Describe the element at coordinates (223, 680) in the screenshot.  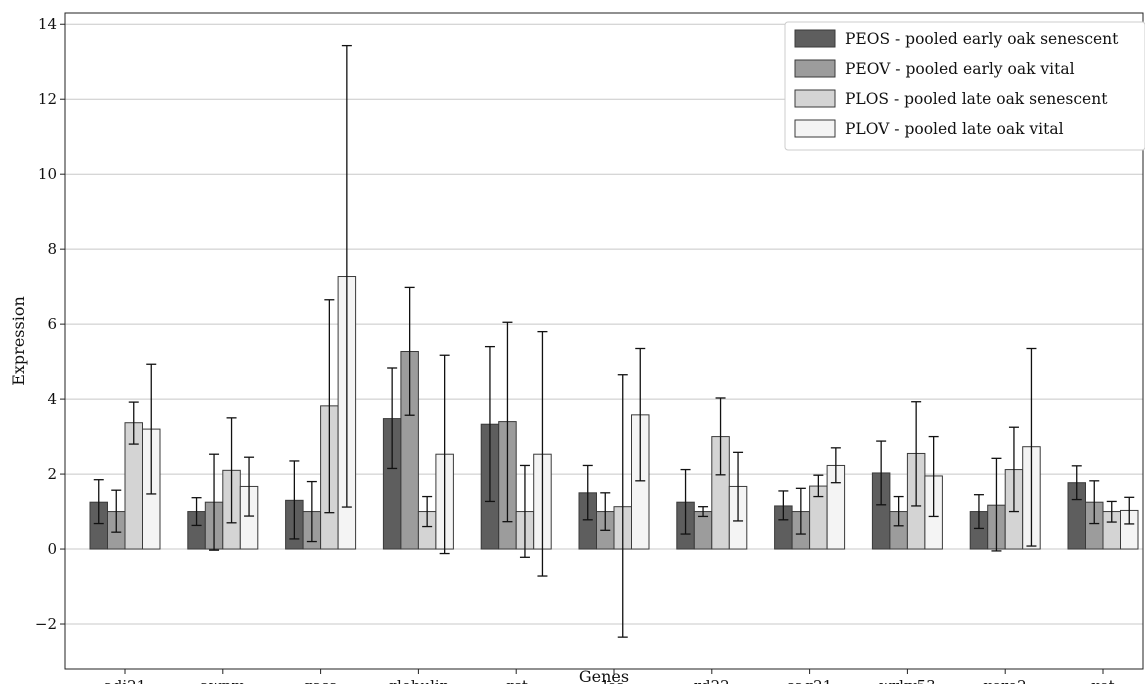
I see `x-tick-label-awpm: awpm` at that location.